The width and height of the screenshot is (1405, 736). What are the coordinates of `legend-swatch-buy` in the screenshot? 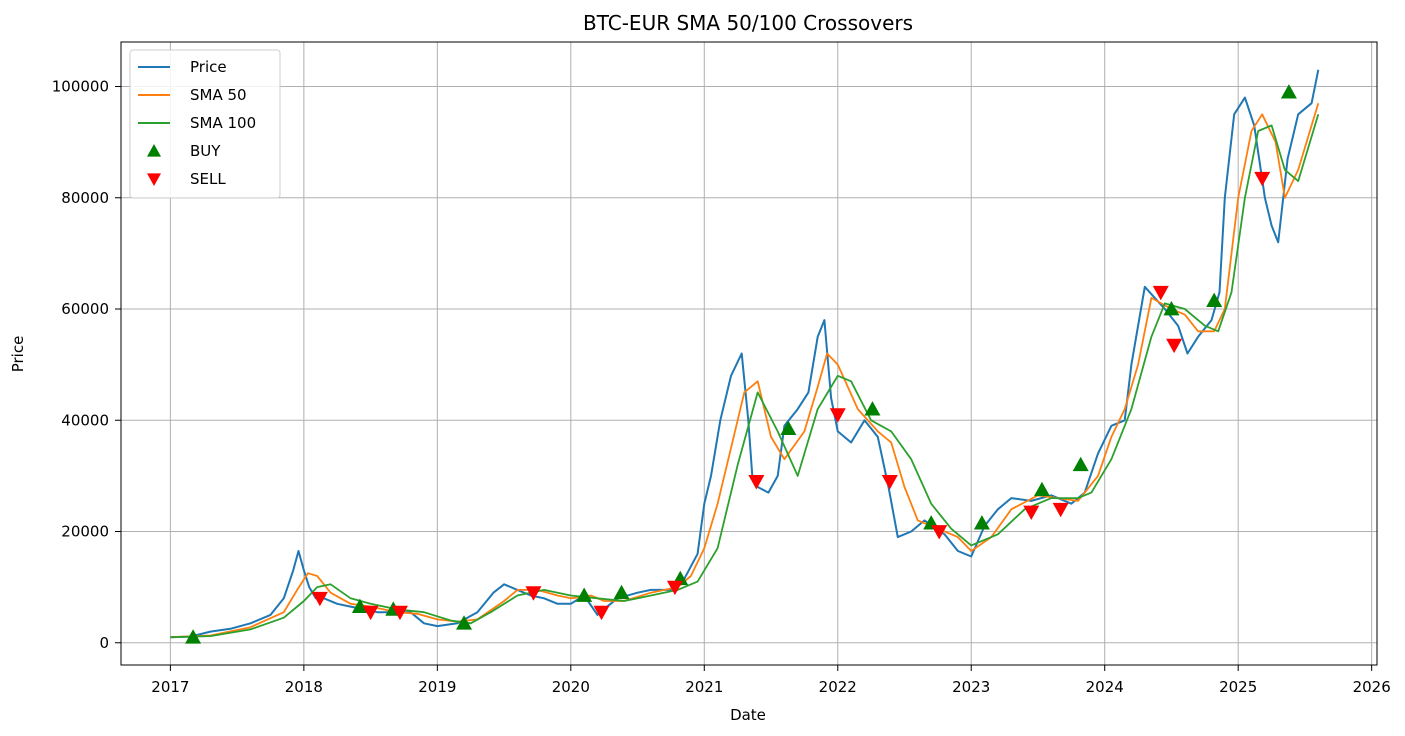 It's located at (154, 150).